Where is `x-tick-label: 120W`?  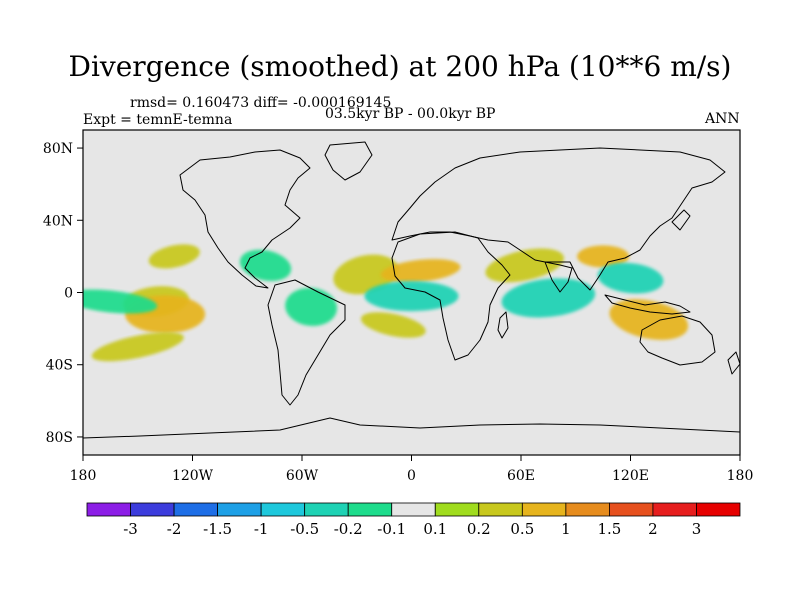
x-tick-label: 120W is located at coordinates (193, 476).